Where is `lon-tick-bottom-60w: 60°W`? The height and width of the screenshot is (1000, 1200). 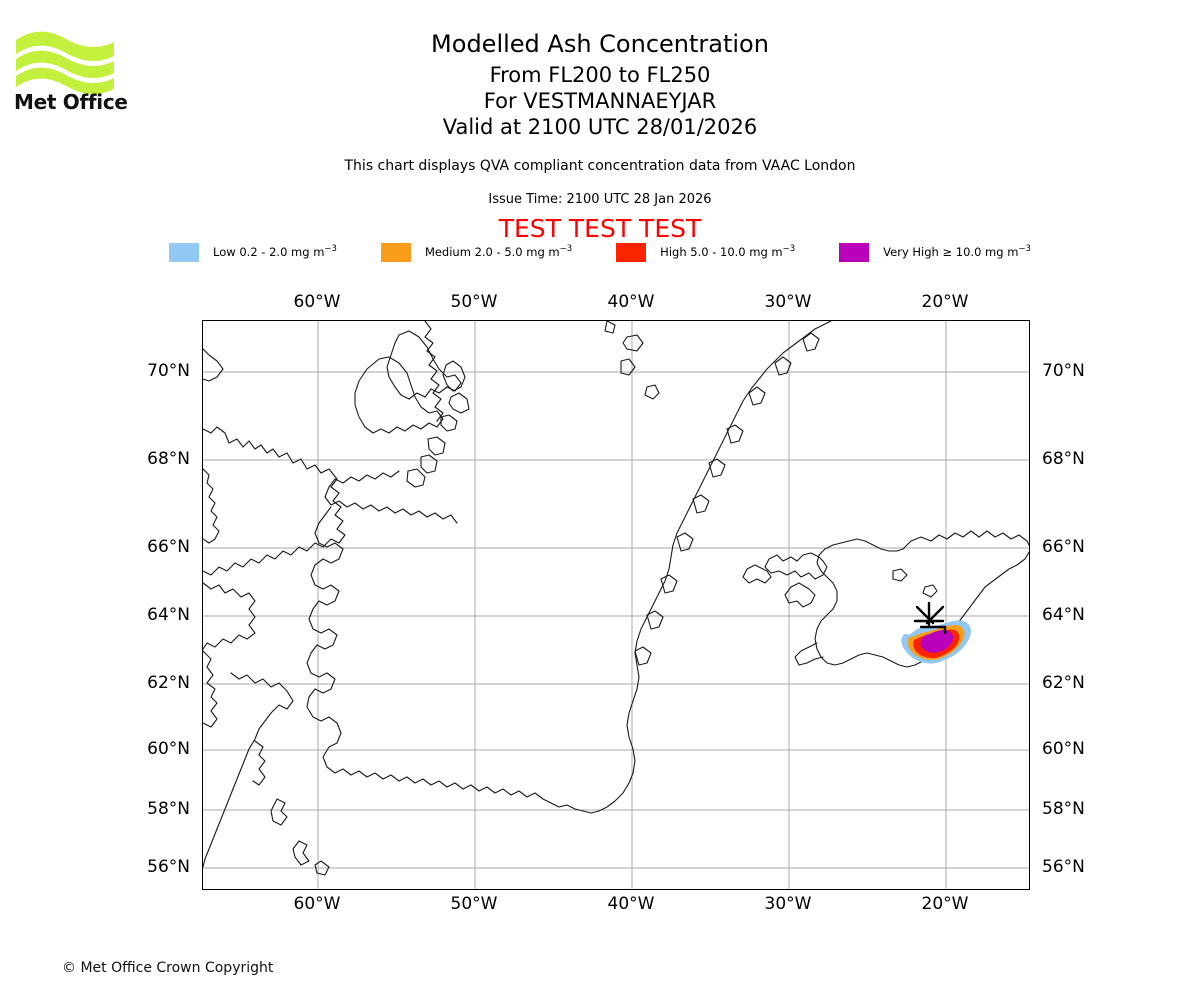 lon-tick-bottom-60w: 60°W is located at coordinates (317, 904).